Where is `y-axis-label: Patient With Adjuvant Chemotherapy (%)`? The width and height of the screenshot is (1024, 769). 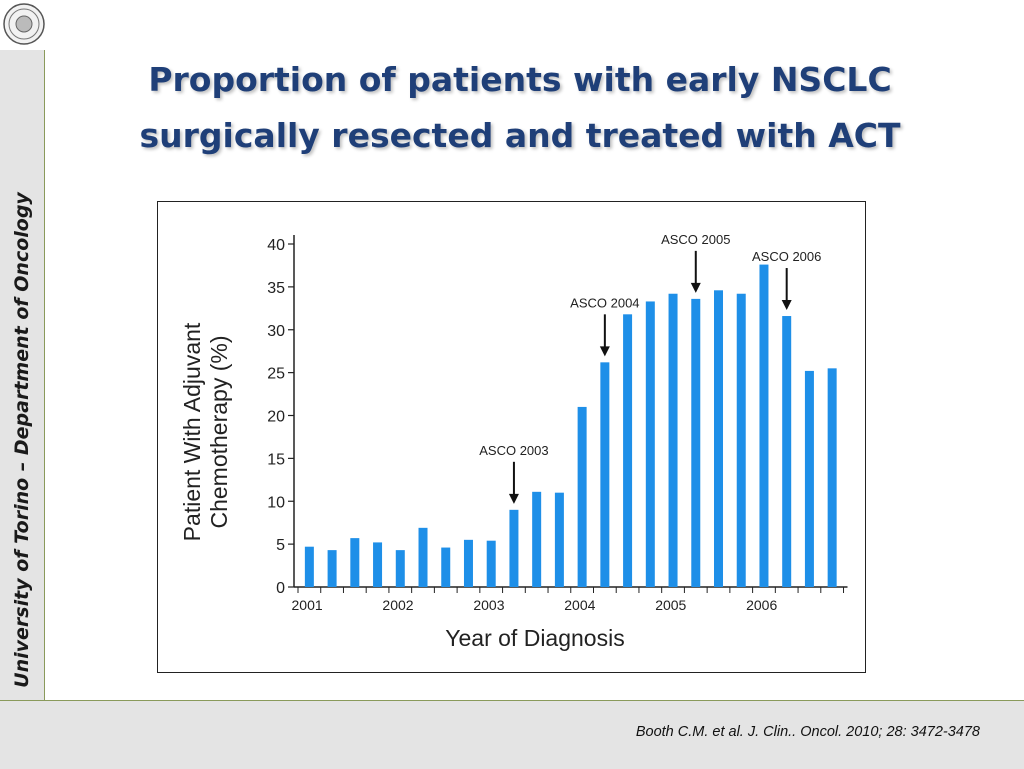 y-axis-label: Patient With Adjuvant Chemotherapy (%) is located at coordinates (205, 431).